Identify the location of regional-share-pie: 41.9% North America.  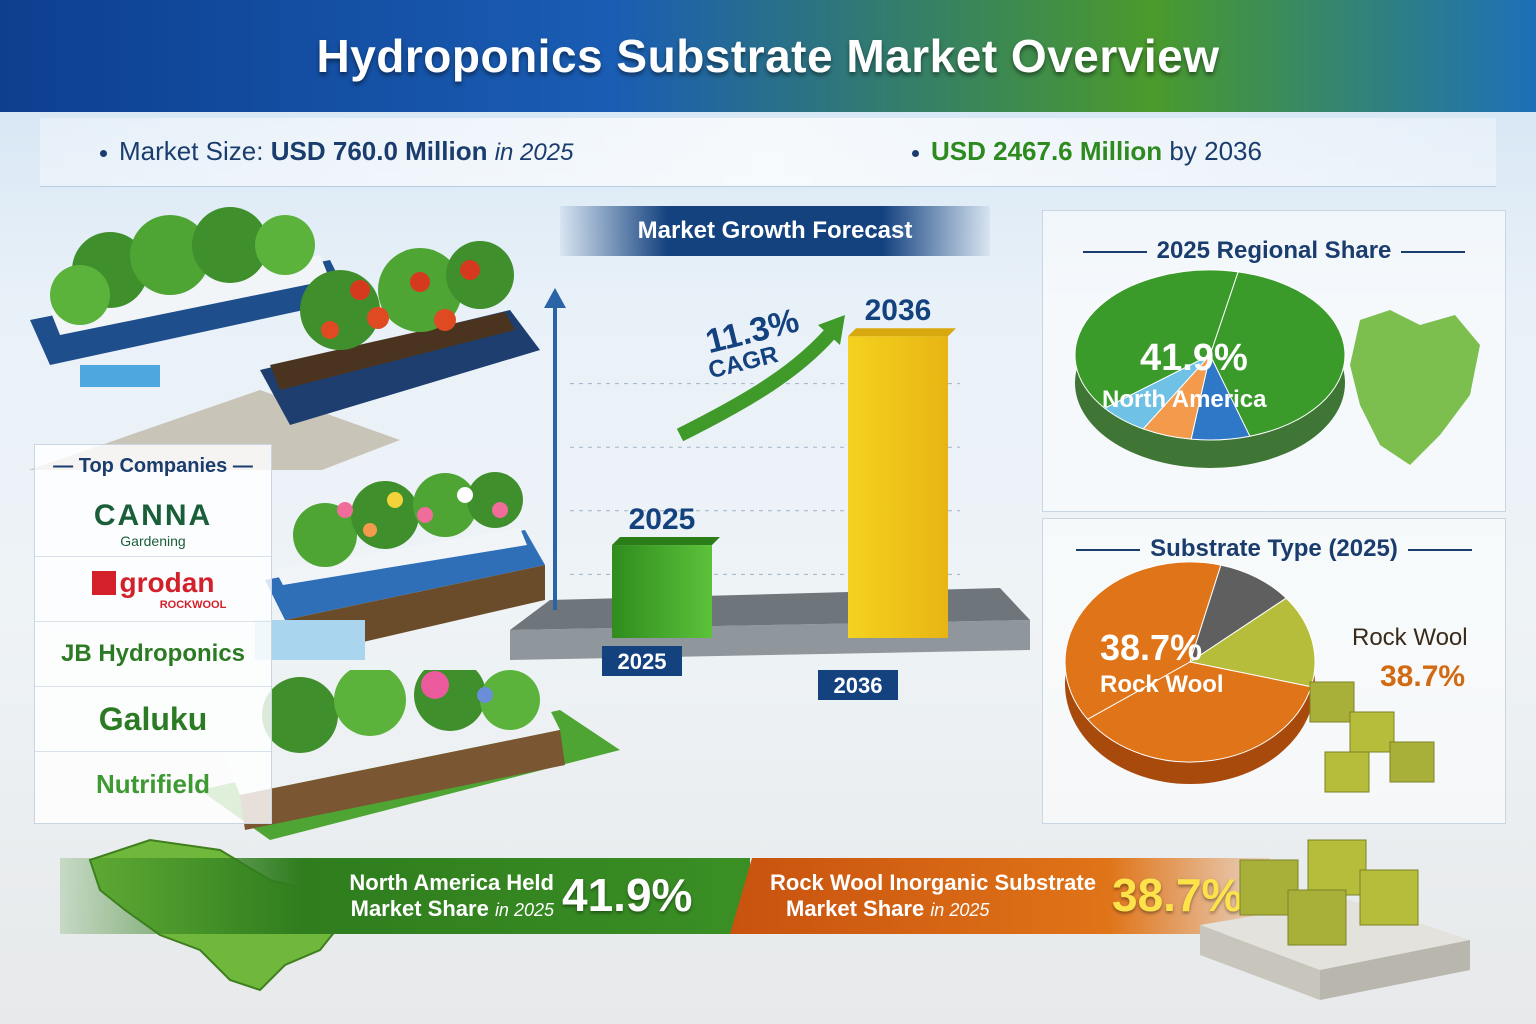
(1277, 368).